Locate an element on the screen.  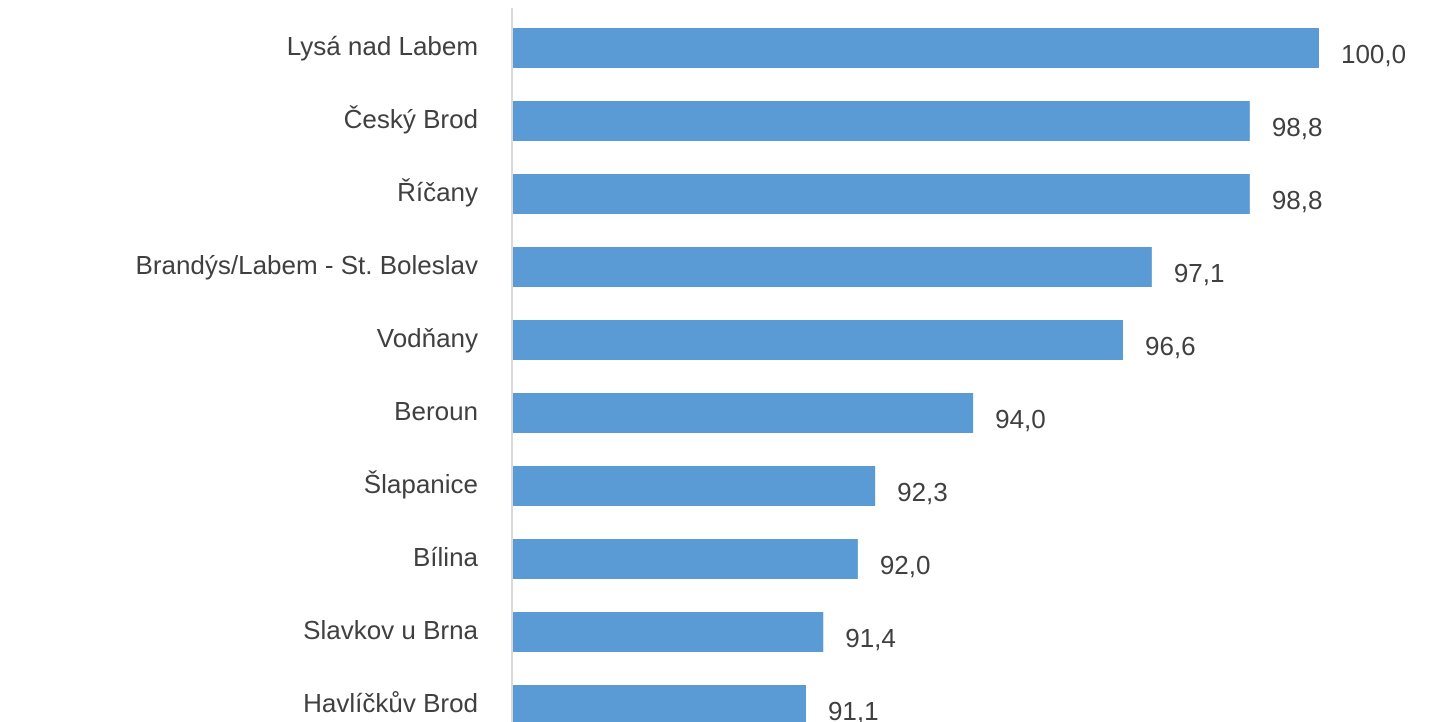
category-label: Český Brod is located at coordinates (411, 119).